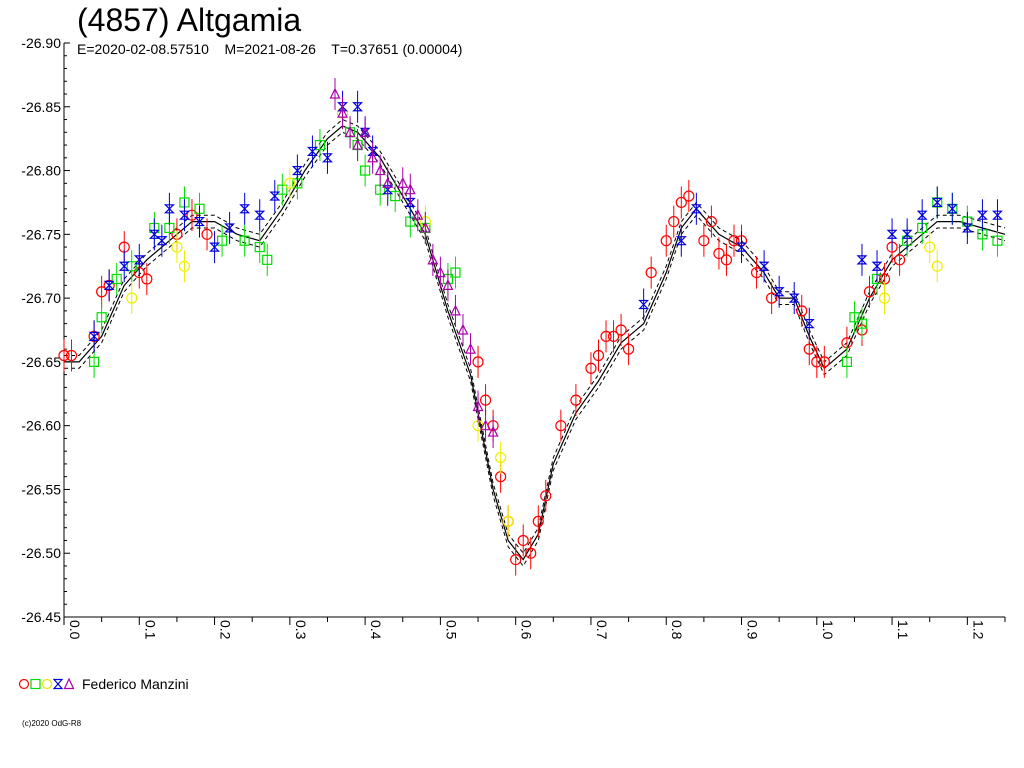  What do you see at coordinates (41, 171) in the screenshot?
I see `y-tick-label: -26.80` at bounding box center [41, 171].